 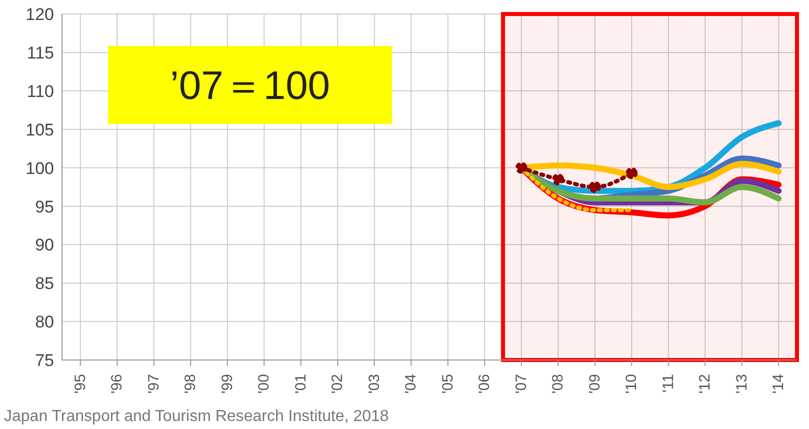 What do you see at coordinates (44, 245) in the screenshot?
I see `y-tick-label: 90` at bounding box center [44, 245].